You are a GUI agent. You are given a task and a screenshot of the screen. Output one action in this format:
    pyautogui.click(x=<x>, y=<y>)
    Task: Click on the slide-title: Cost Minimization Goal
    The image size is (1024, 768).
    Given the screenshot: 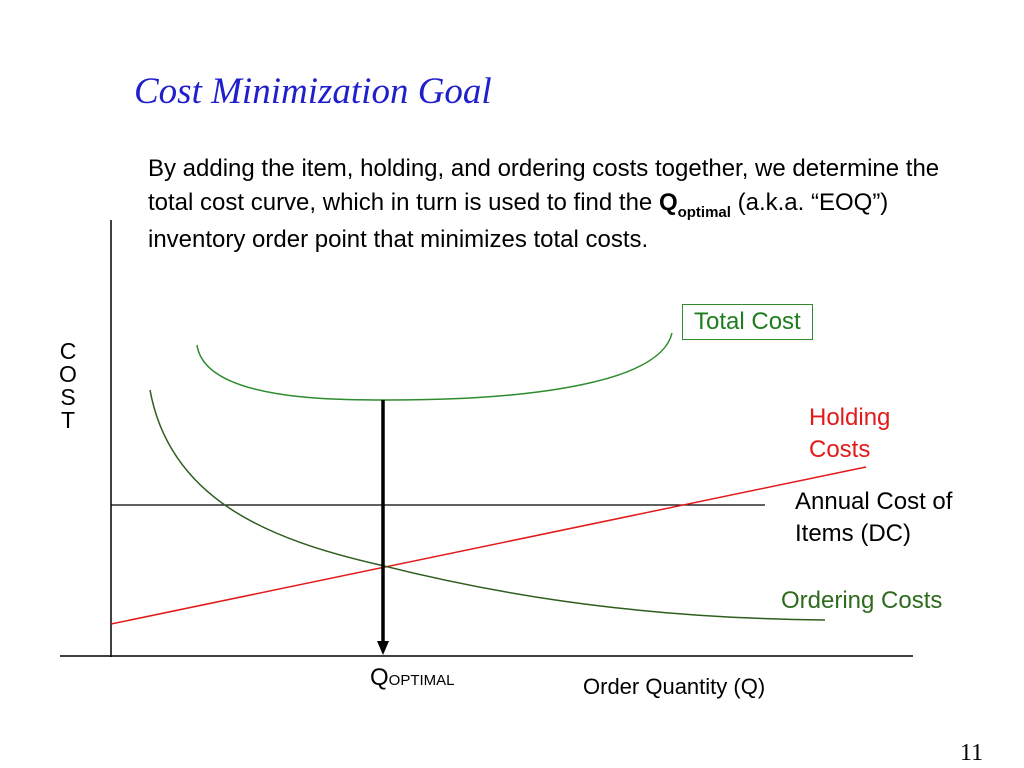 What is the action you would take?
    pyautogui.click(x=313, y=91)
    